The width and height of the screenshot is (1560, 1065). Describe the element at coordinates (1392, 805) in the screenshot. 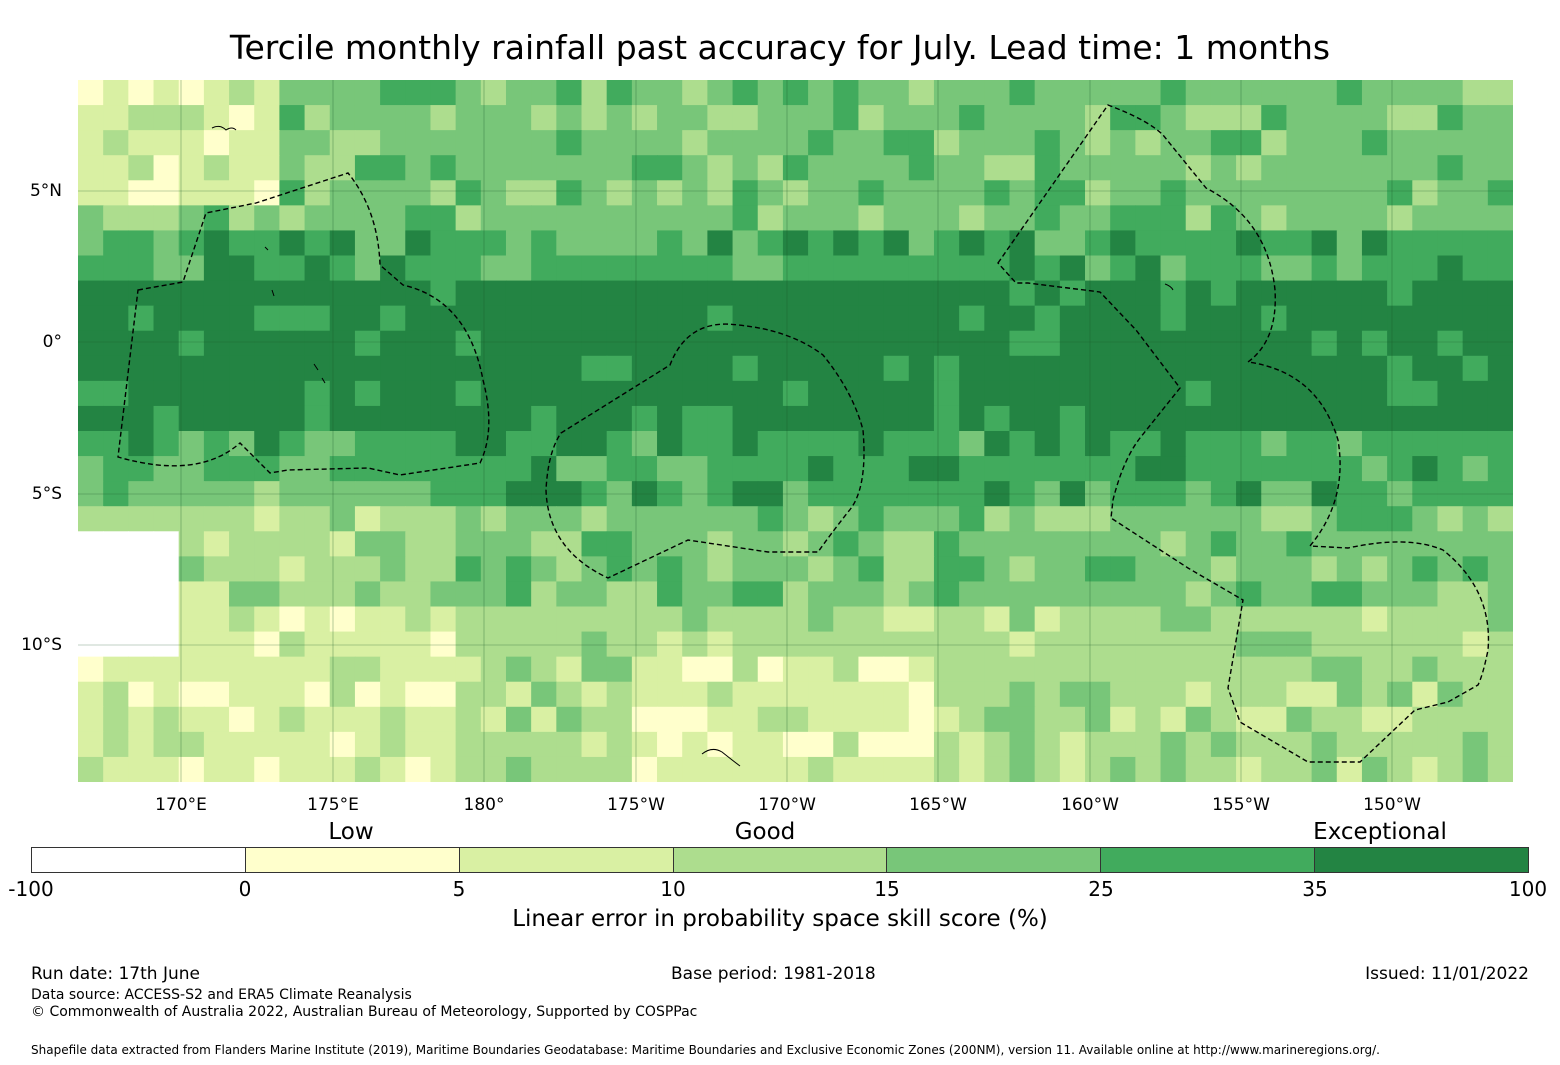

I see `lon-tick: 150°W` at that location.